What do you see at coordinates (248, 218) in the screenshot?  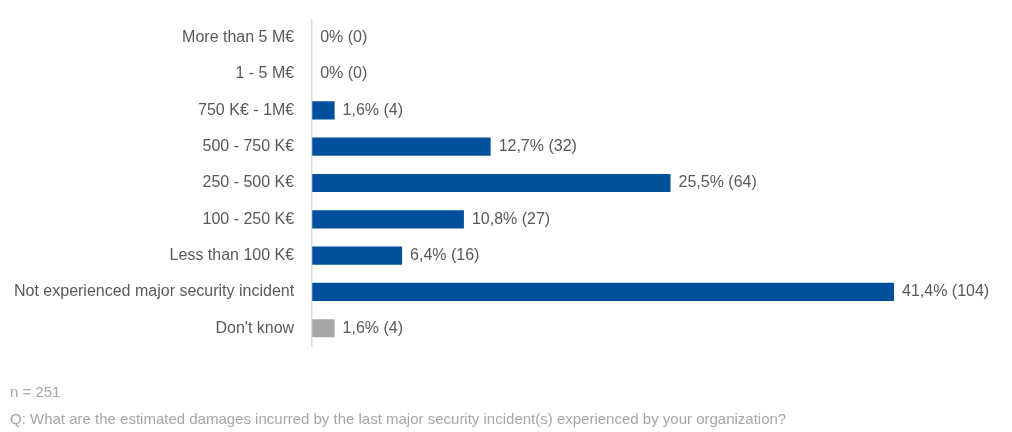 I see `y-tick-label: 100 - 250 K€` at bounding box center [248, 218].